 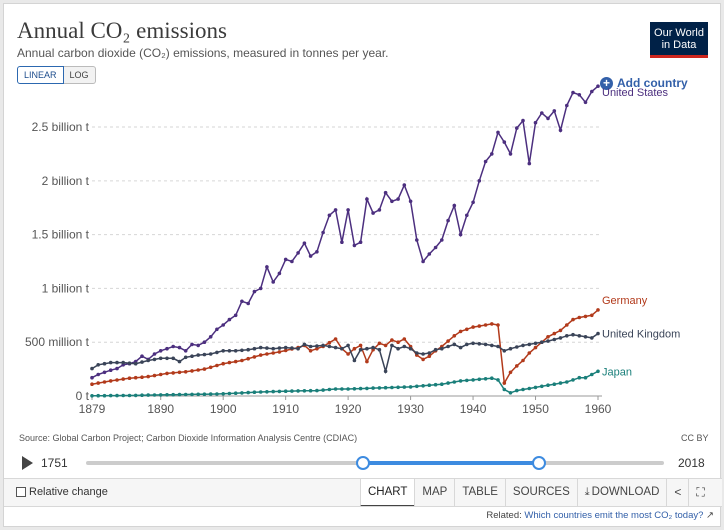 I want to click on license-link: CC BY, so click(x=695, y=438).